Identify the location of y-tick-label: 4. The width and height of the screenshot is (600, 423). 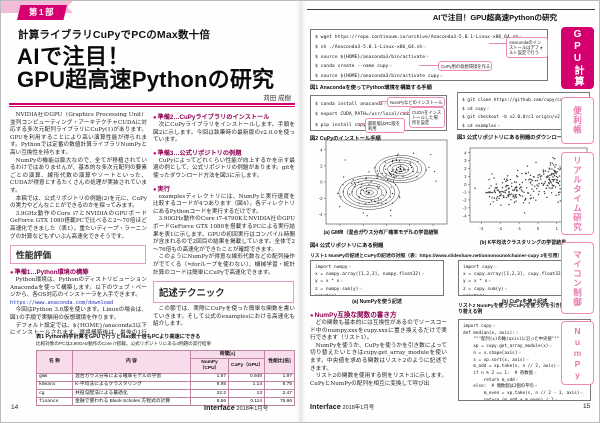
(465, 152).